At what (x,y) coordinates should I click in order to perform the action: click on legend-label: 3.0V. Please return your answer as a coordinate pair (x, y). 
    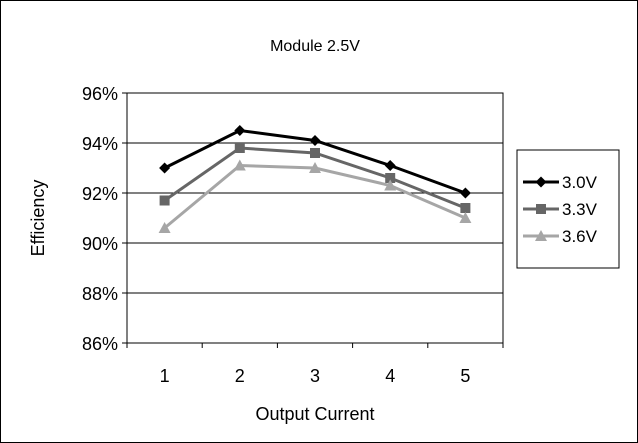
    Looking at the image, I should click on (580, 182).